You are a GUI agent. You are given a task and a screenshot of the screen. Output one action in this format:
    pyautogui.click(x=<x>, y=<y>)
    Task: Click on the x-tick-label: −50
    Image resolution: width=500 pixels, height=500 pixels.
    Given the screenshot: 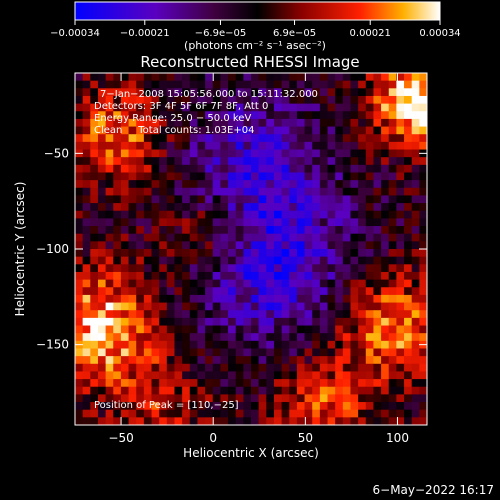 What is the action you would take?
    pyautogui.click(x=120, y=438)
    